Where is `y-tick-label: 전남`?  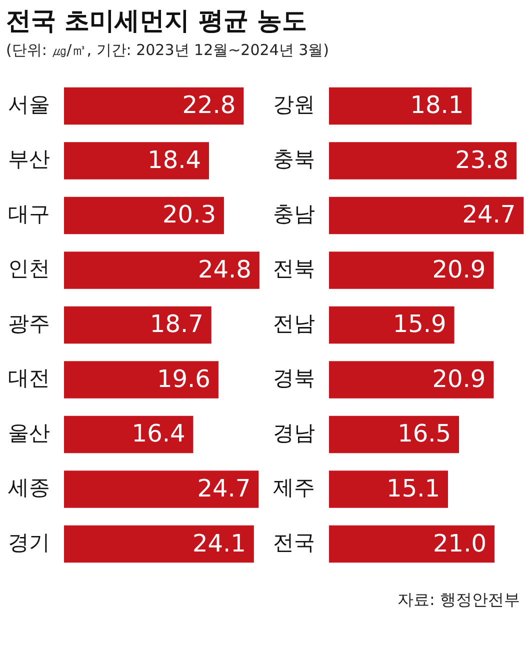
y-tick-label: 전남 is located at coordinates (294, 323).